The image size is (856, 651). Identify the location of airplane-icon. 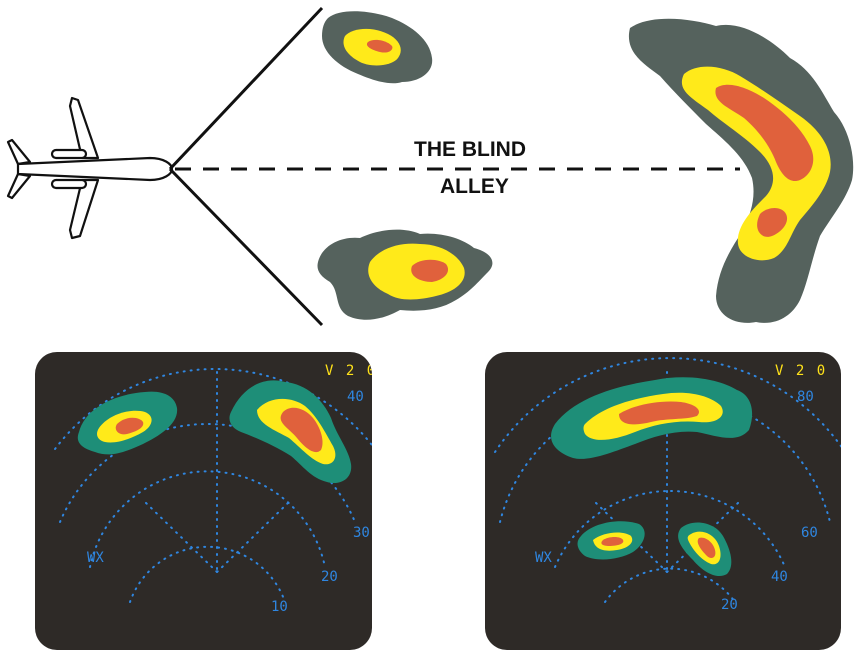
(90, 168).